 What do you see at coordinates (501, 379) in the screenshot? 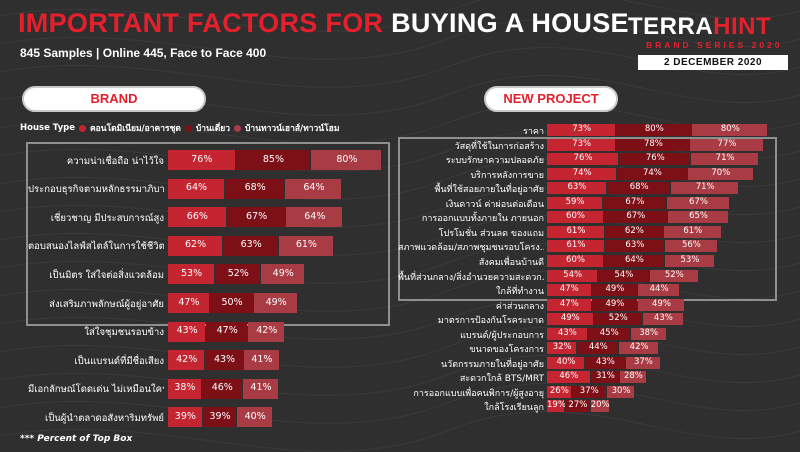
I see `category-label: สะดวกใกล้ BTS/MRT` at bounding box center [501, 379].